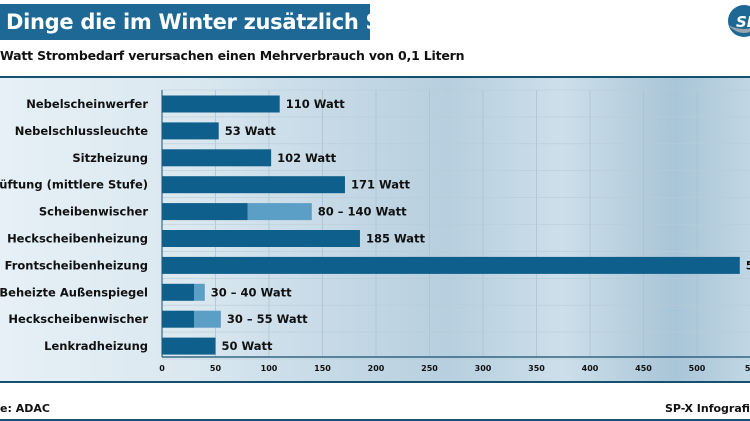 The image size is (750, 421). What do you see at coordinates (643, 368) in the screenshot?
I see `x-tick-label: 450` at bounding box center [643, 368].